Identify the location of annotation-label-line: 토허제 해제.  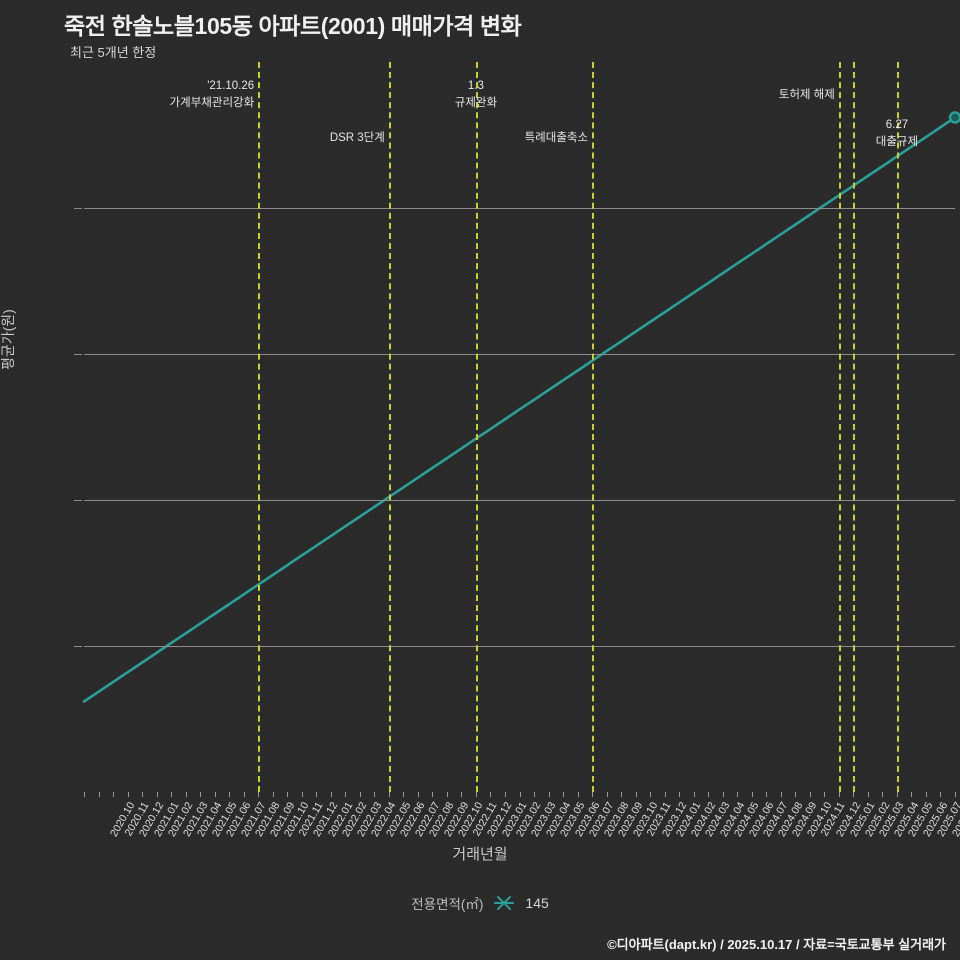
(806, 95).